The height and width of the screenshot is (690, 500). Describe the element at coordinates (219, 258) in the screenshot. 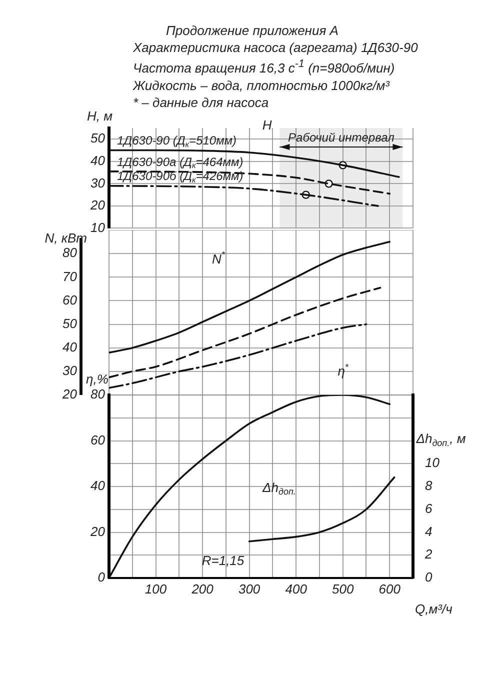

I see `annotation: N*` at that location.